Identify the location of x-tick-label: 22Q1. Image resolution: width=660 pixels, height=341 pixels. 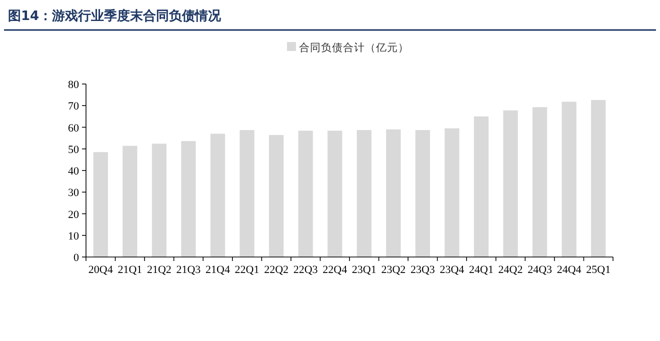
(247, 270).